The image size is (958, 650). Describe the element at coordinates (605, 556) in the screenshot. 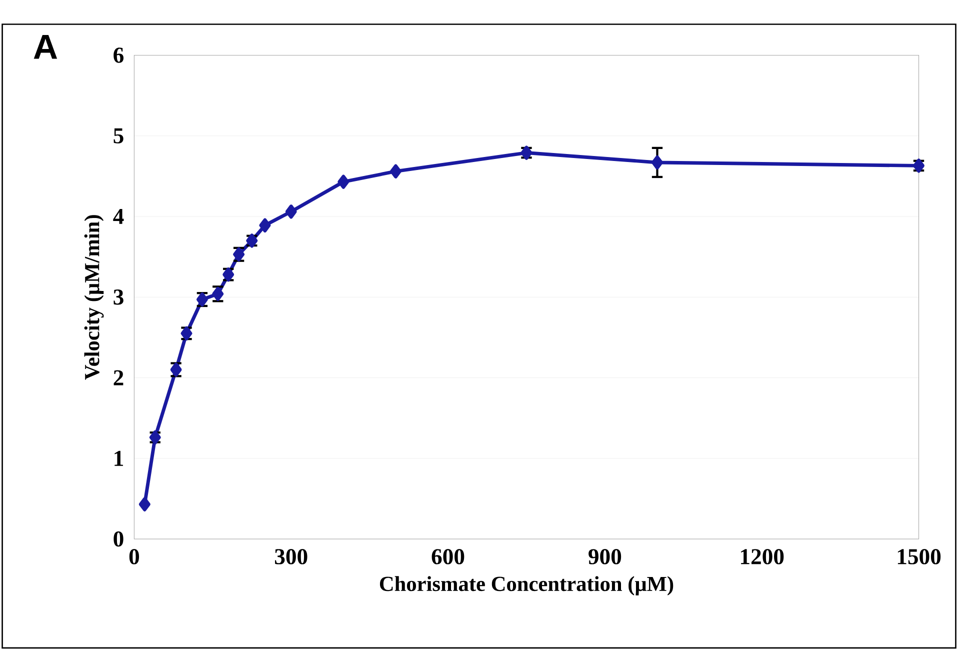

I see `x-tick-label: 900` at that location.